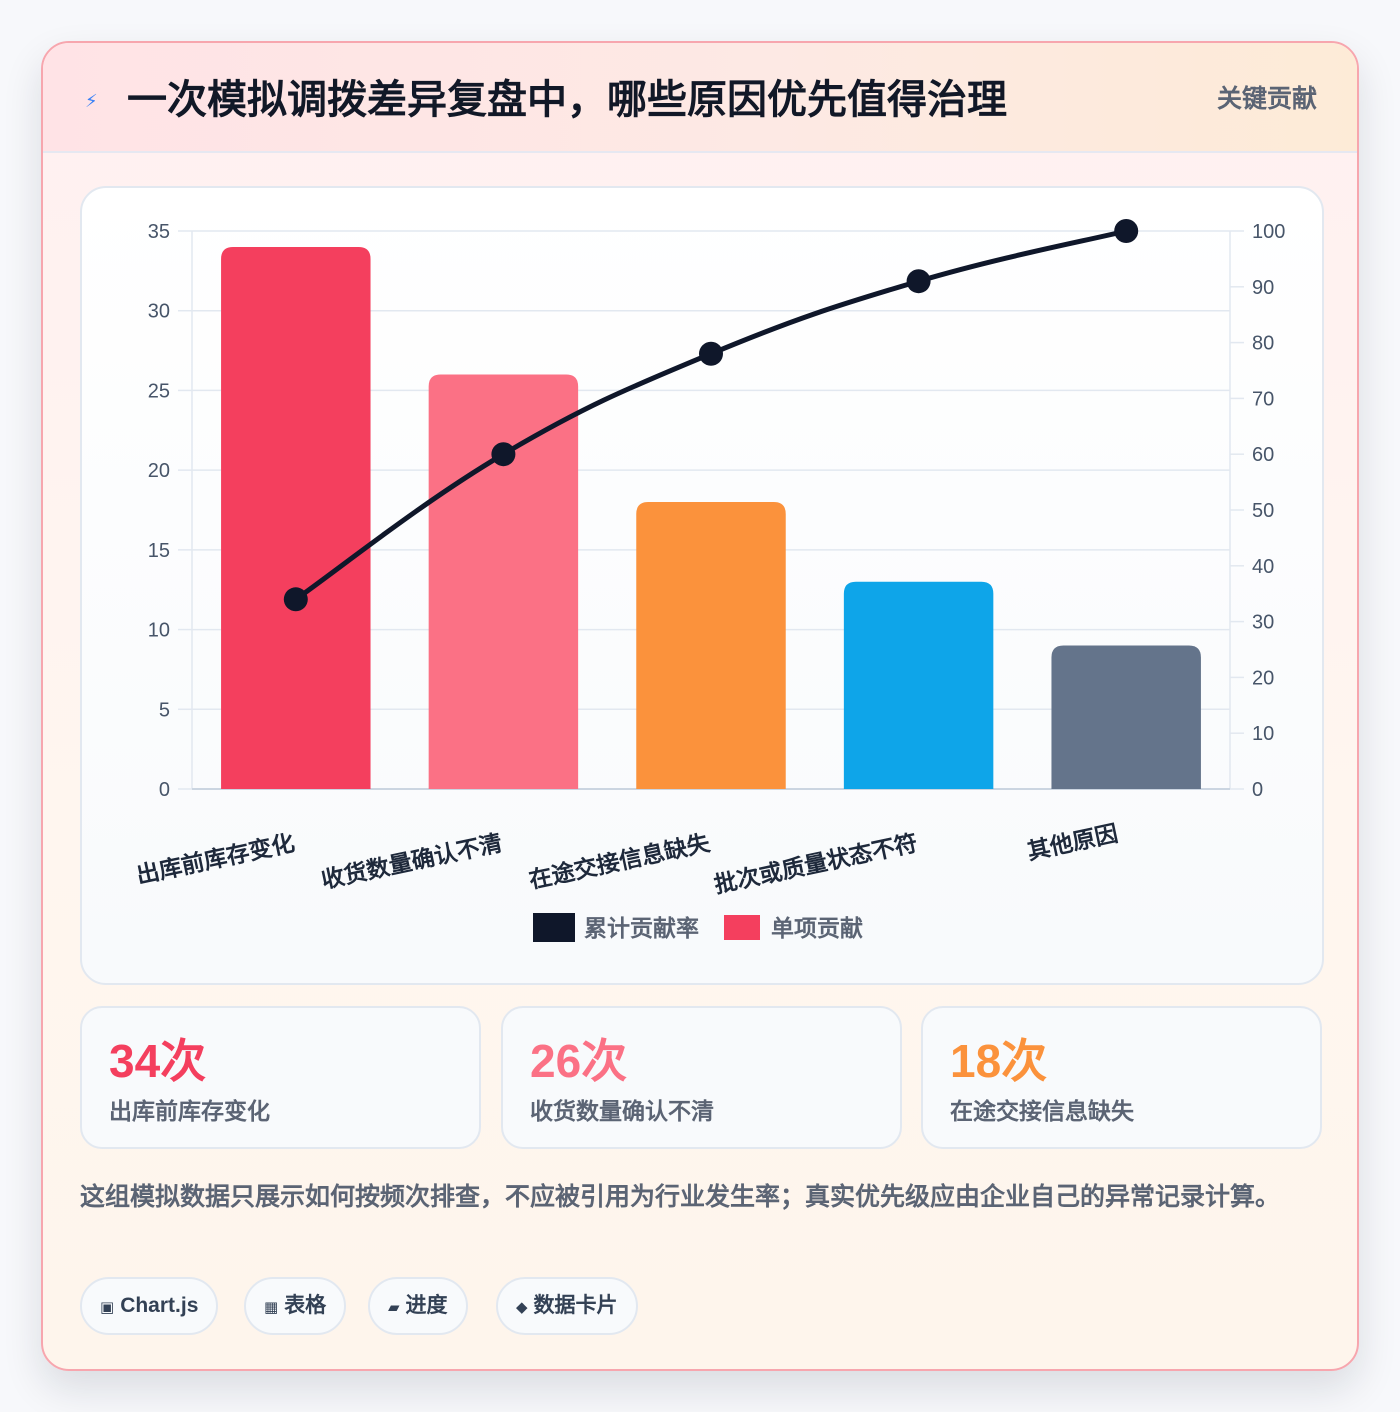  What do you see at coordinates (159, 1305) in the screenshot?
I see `chip-label: Chart.js` at bounding box center [159, 1305].